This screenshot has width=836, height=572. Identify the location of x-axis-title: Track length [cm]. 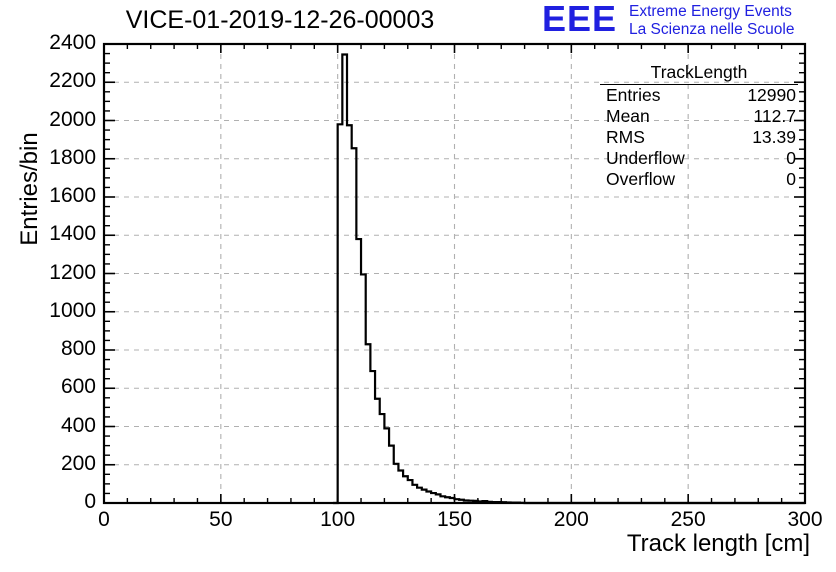
(718, 543).